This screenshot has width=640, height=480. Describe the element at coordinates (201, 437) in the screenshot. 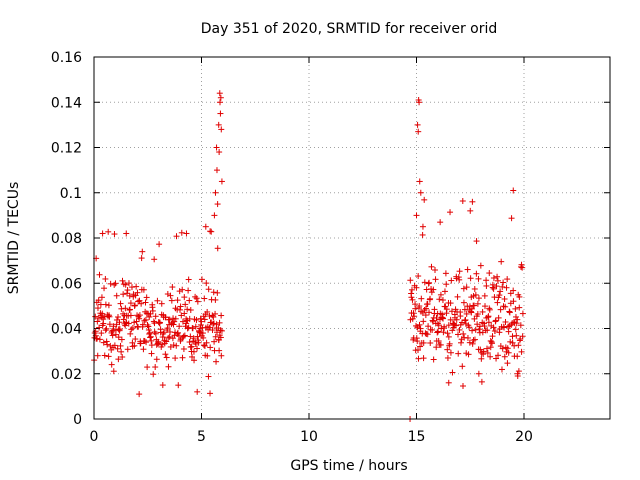

I see `x-tick-label: 5` at that location.